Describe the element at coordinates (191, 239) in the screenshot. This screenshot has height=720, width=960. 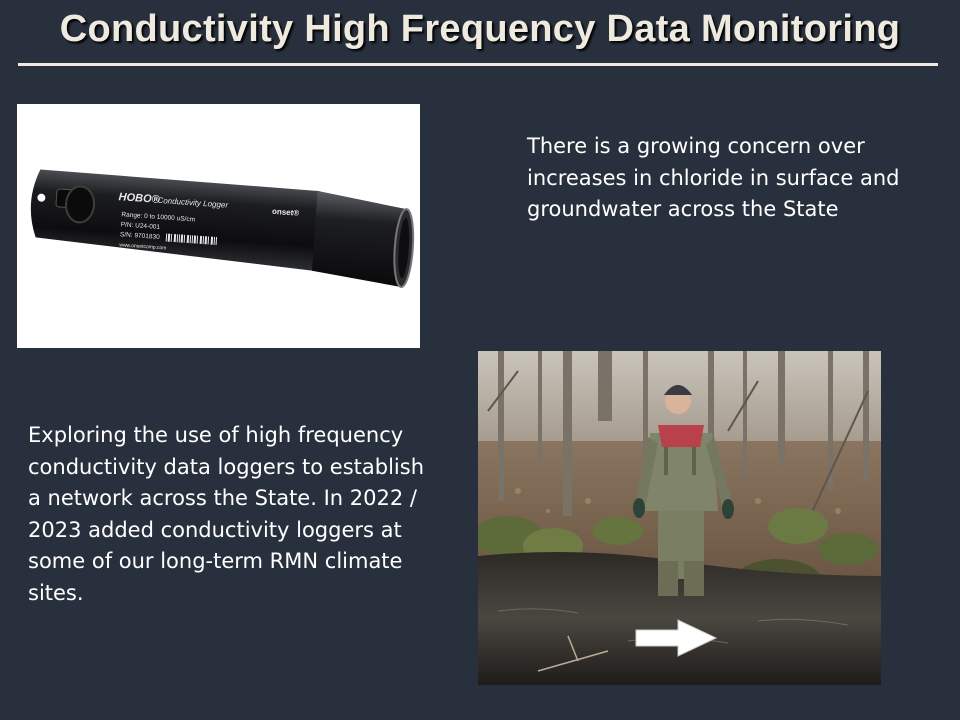
I see `barcode` at that location.